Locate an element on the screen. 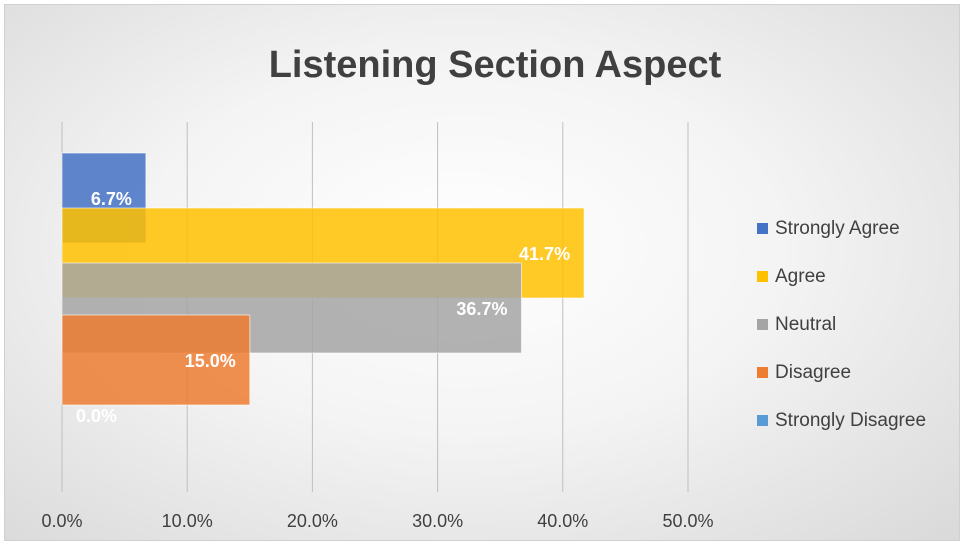 The image size is (966, 547). x-tick-label: 0.0% is located at coordinates (61, 521).